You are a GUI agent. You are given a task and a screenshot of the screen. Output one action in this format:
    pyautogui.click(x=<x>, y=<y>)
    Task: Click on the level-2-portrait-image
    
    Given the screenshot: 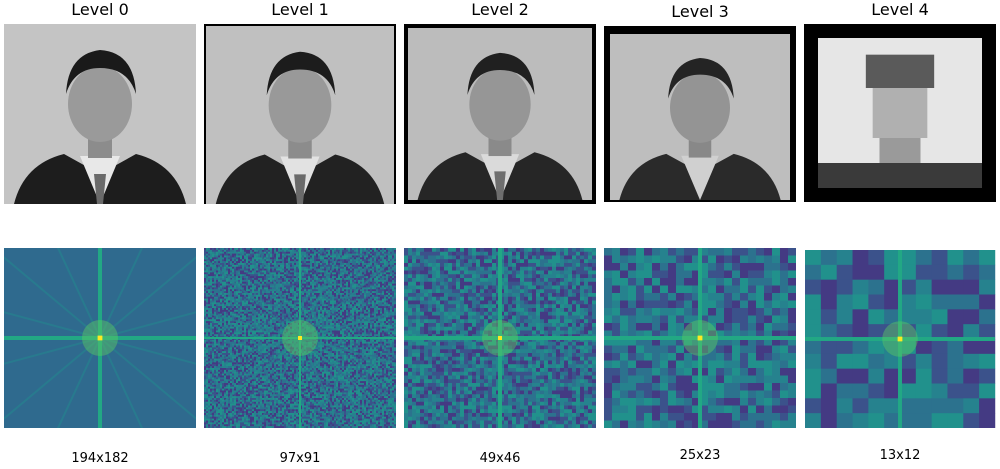 What is the action you would take?
    pyautogui.click(x=500, y=114)
    